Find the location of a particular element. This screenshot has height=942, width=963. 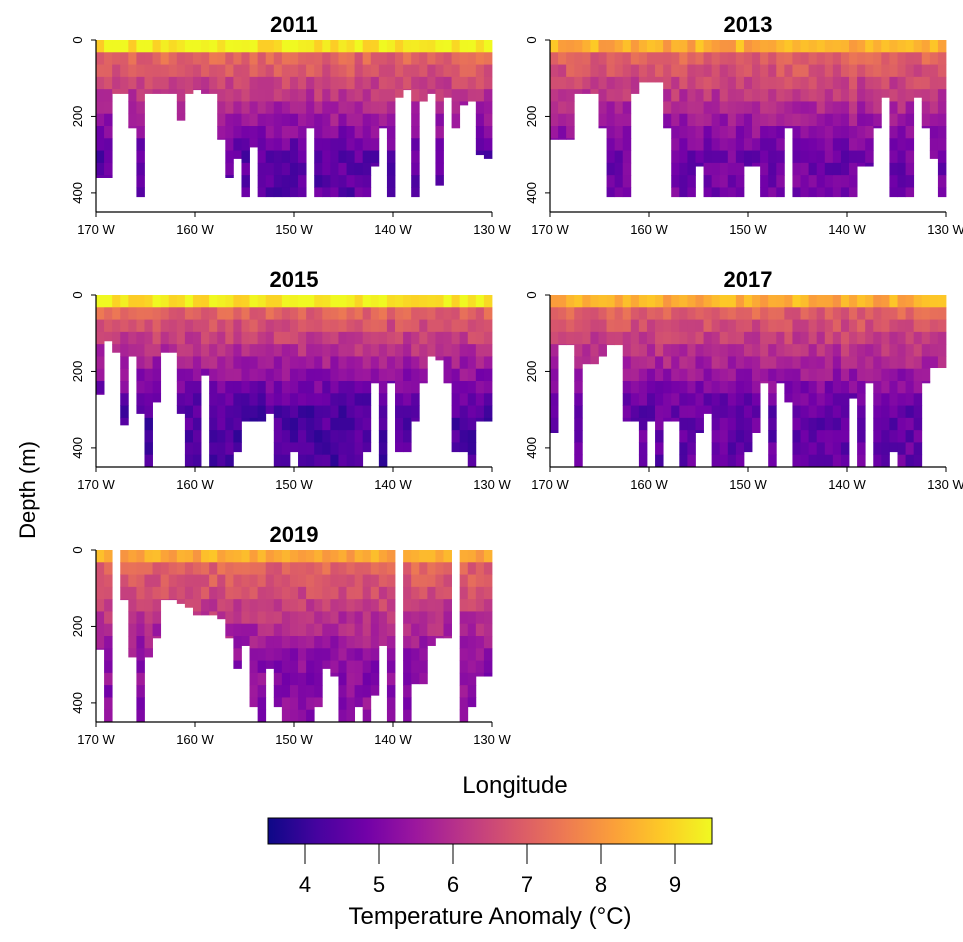

x-tick-label: 150 W is located at coordinates (294, 229).